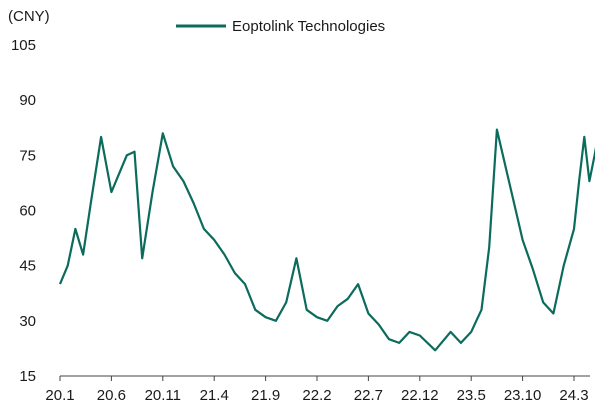 This screenshot has width=595, height=412. What do you see at coordinates (265, 395) in the screenshot?
I see `x-tick-label: 21.9` at bounding box center [265, 395].